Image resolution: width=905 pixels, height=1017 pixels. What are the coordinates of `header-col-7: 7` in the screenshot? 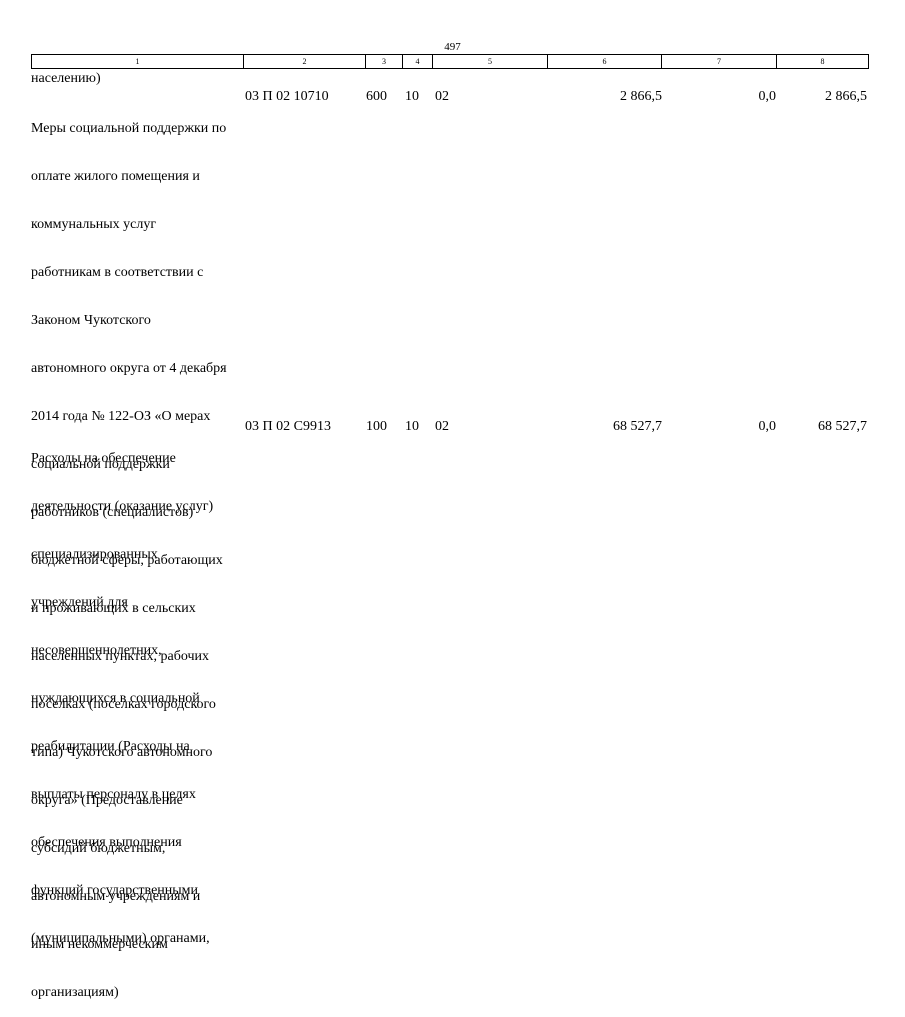 It's located at (719, 61).